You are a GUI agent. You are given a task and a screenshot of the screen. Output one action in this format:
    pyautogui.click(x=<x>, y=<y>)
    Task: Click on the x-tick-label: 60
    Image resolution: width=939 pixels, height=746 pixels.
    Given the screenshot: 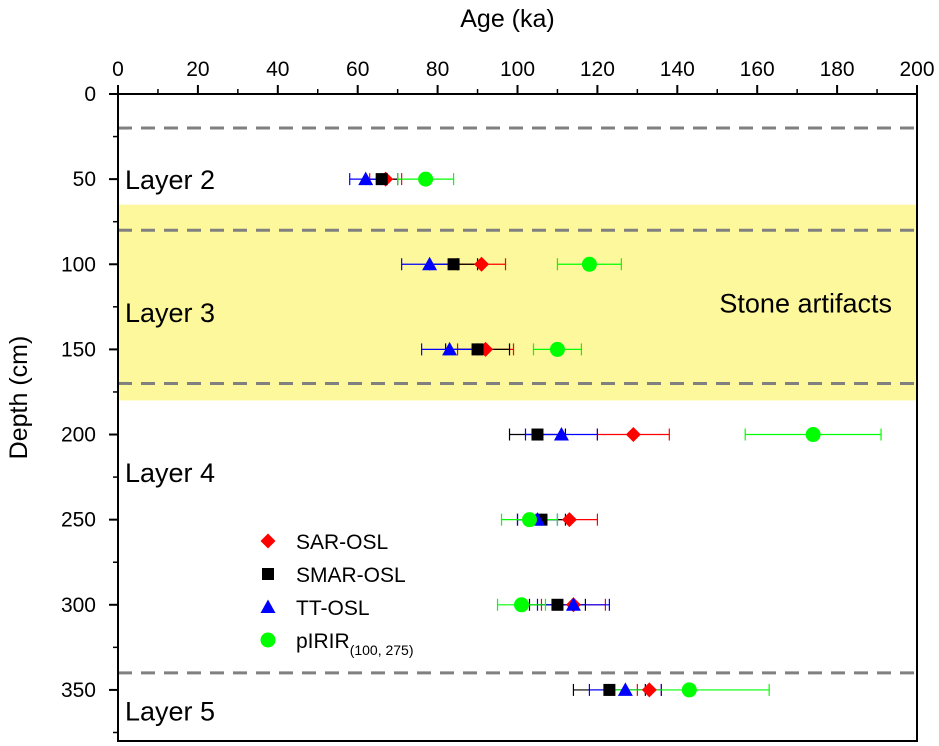 What is the action you would take?
    pyautogui.click(x=357, y=69)
    